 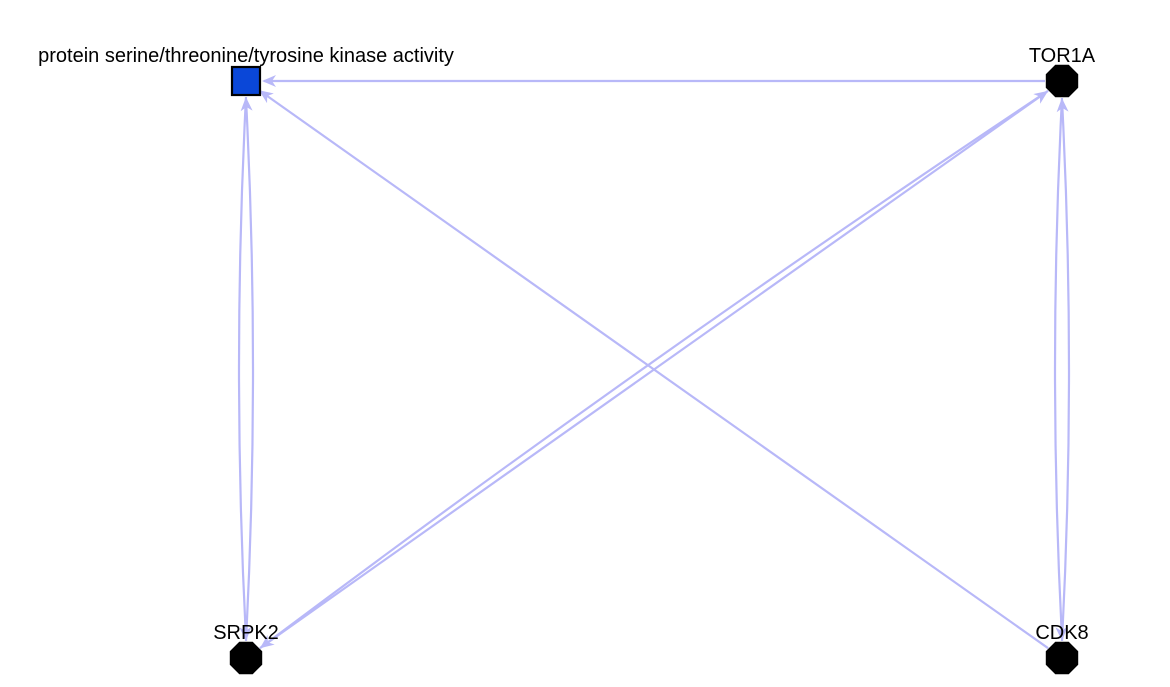 I want to click on edge-srpk2-to-term, so click(x=247, y=369).